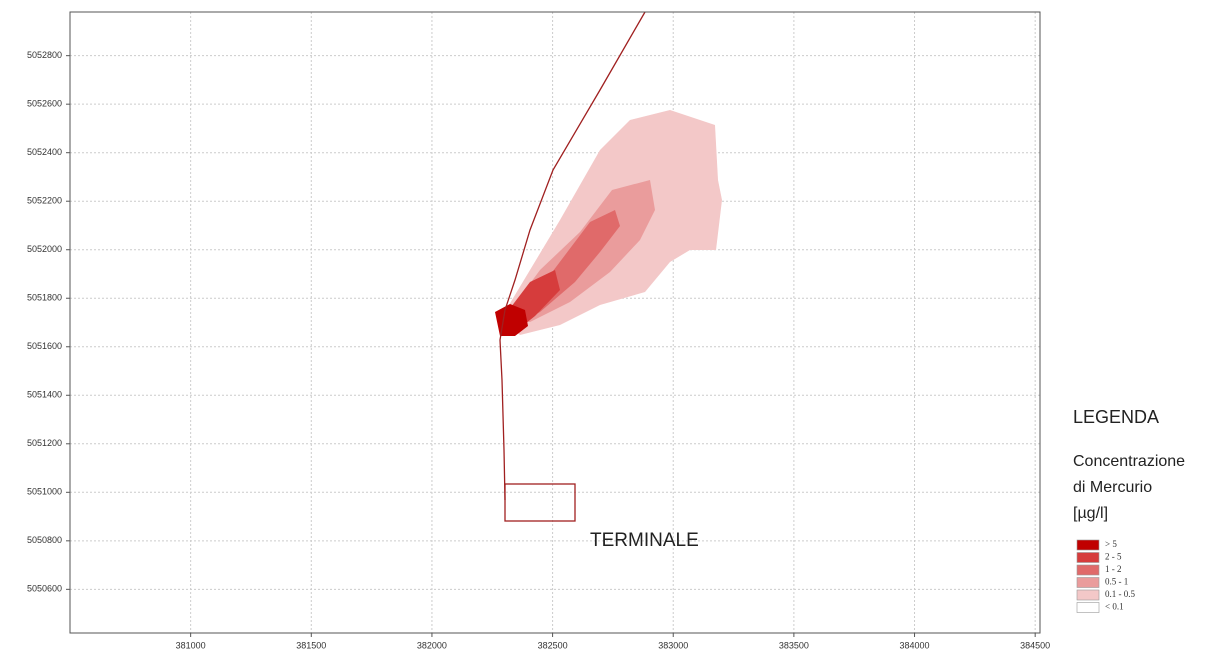 This screenshot has height=657, width=1227. Describe the element at coordinates (191, 645) in the screenshot. I see `x-tick-label: 381000` at that location.